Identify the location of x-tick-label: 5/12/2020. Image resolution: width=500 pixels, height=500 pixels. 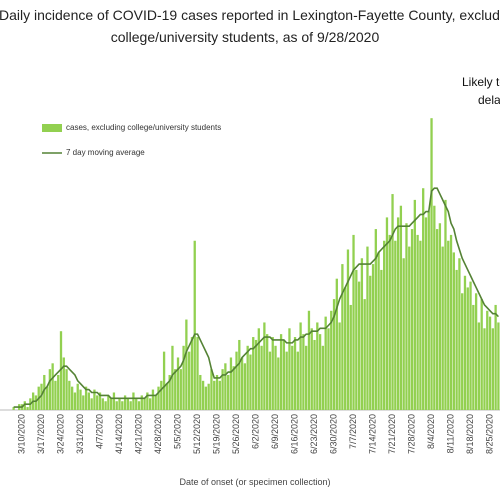
(197, 434).